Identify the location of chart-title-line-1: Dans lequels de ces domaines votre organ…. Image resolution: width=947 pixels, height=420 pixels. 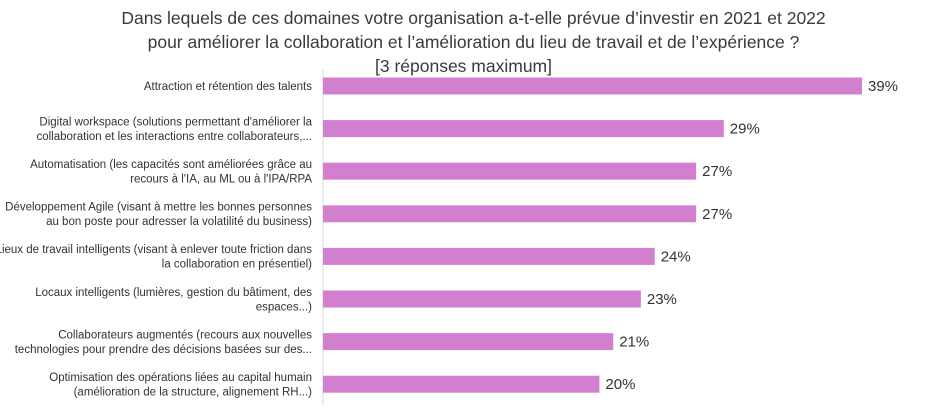
(473, 18).